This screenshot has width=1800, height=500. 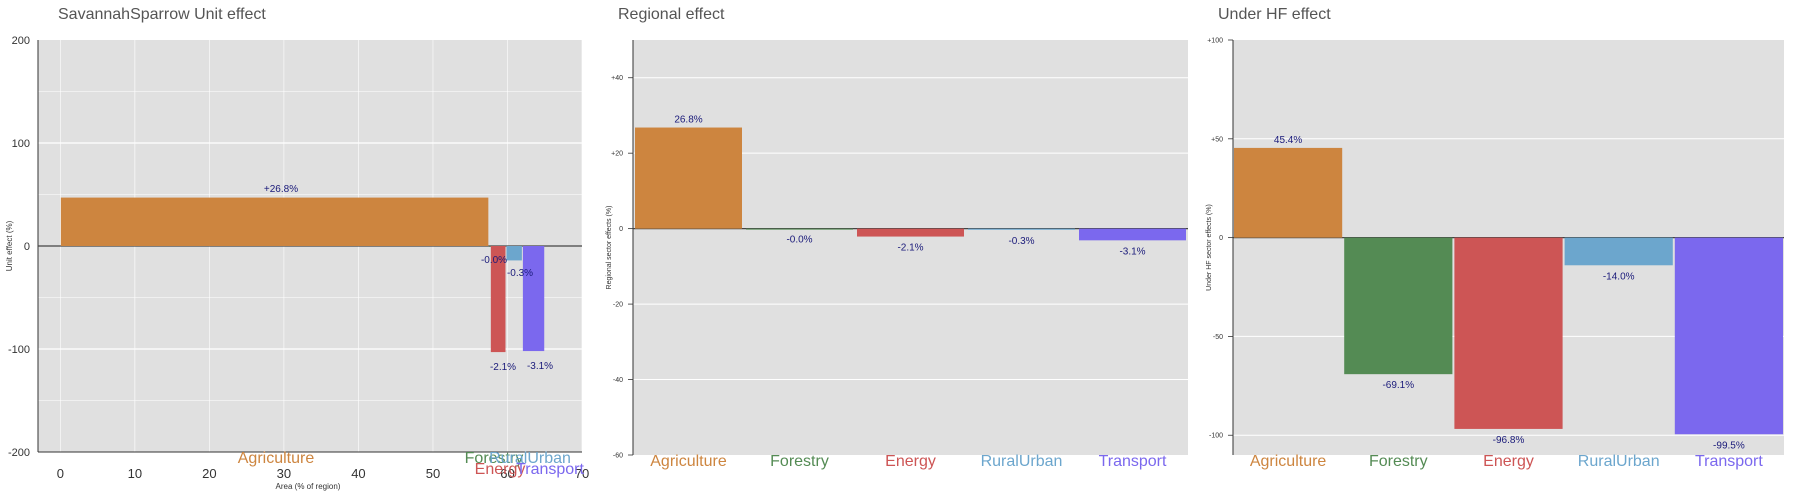 What do you see at coordinates (284, 473) in the screenshot?
I see `x-tick-label: 30` at bounding box center [284, 473].